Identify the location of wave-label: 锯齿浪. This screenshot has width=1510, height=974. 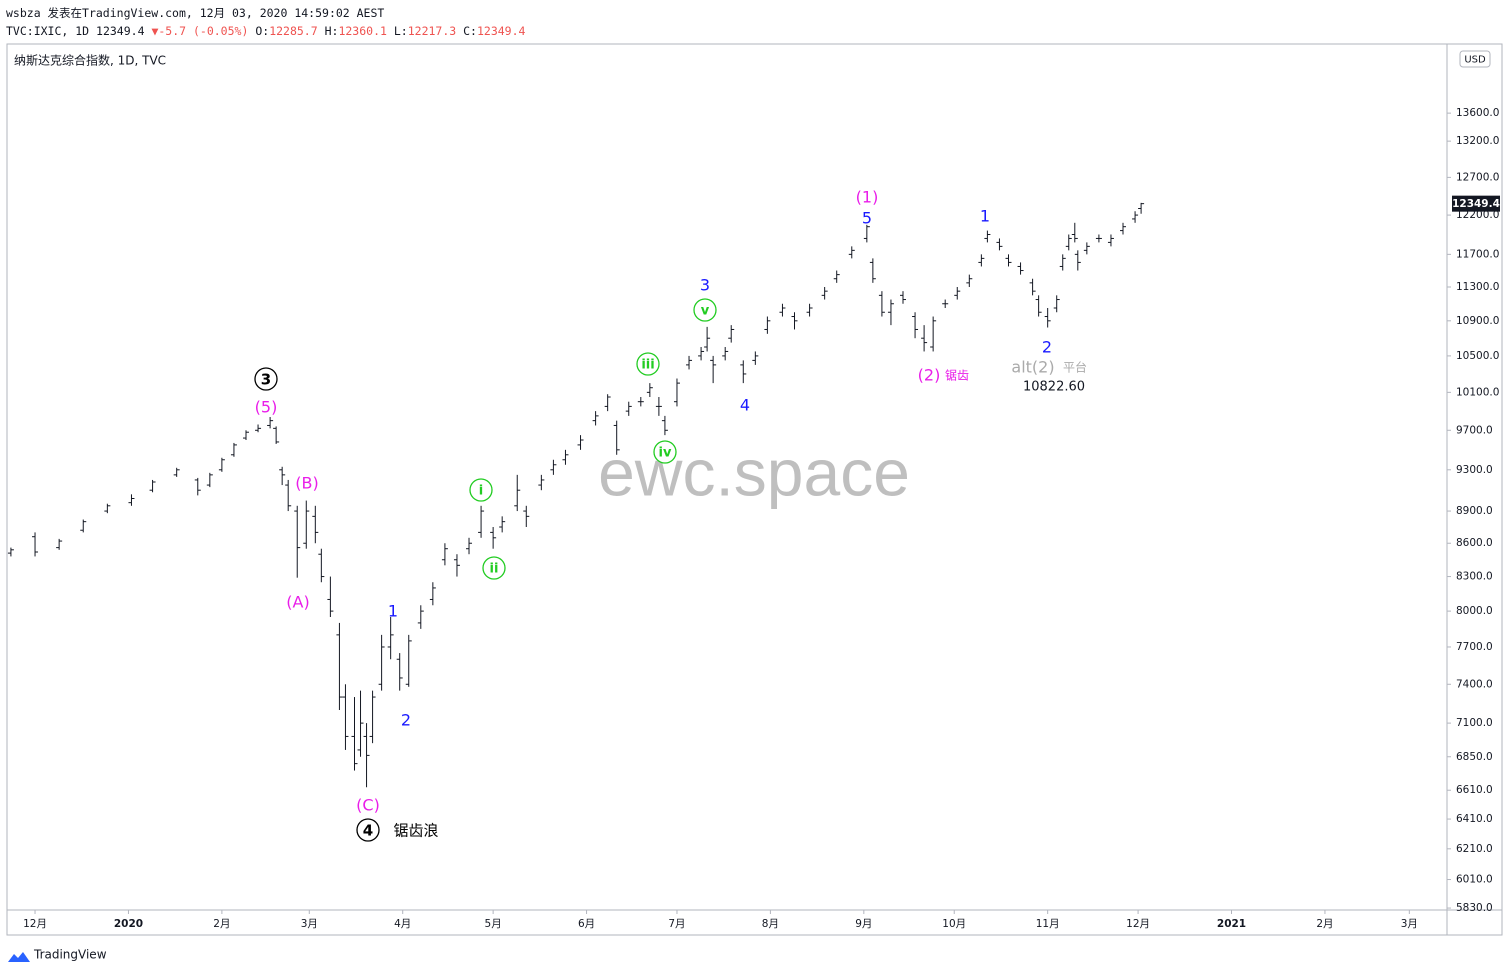
(415, 831).